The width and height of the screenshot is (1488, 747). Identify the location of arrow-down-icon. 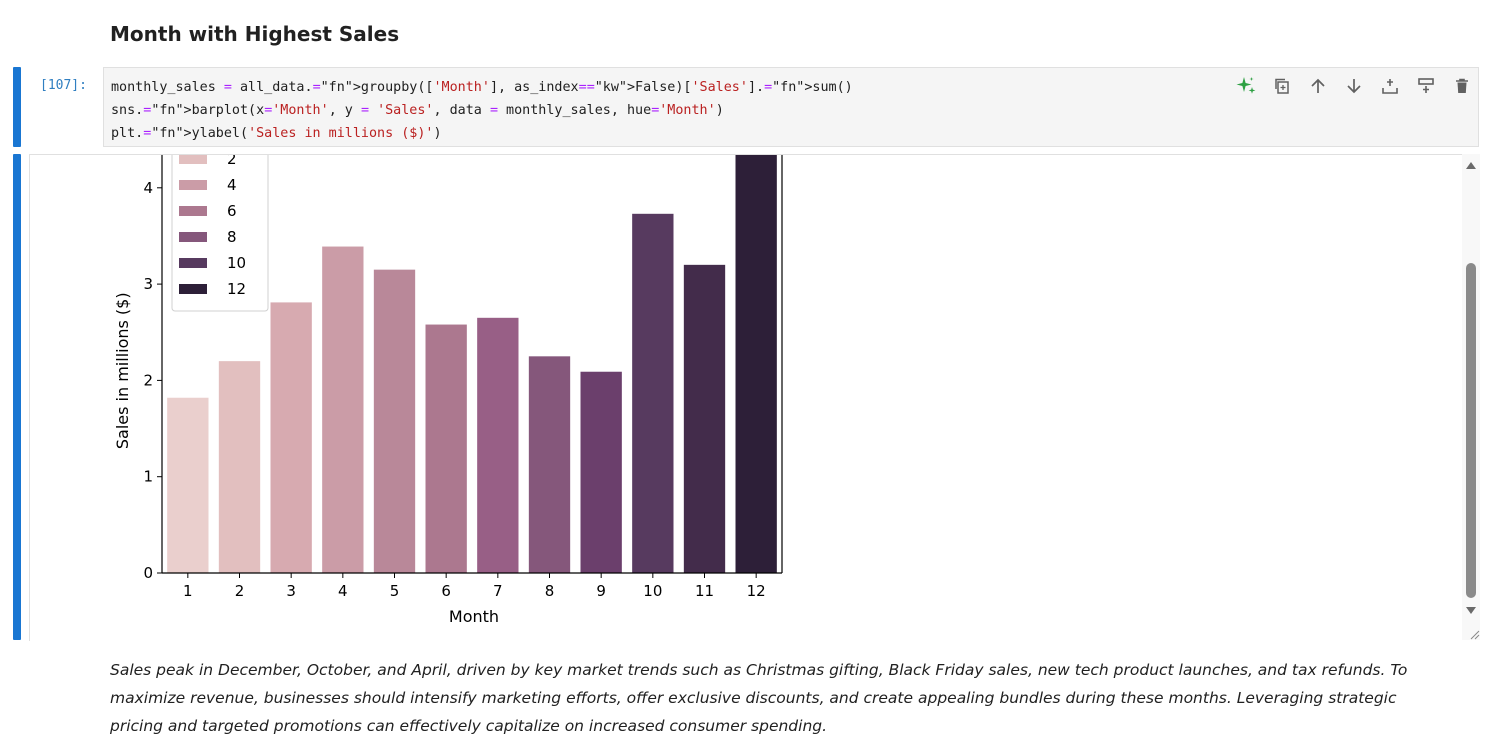
(1354, 86).